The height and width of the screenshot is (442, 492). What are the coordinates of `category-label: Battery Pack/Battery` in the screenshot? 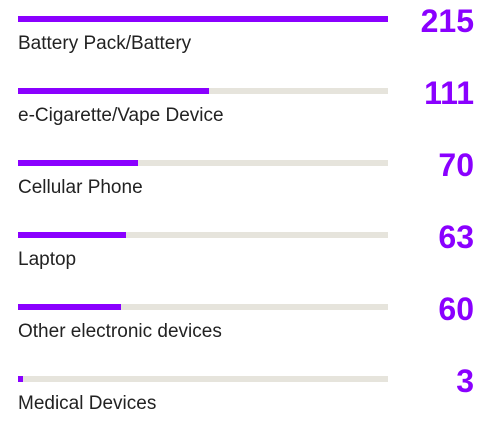 It's located at (105, 43).